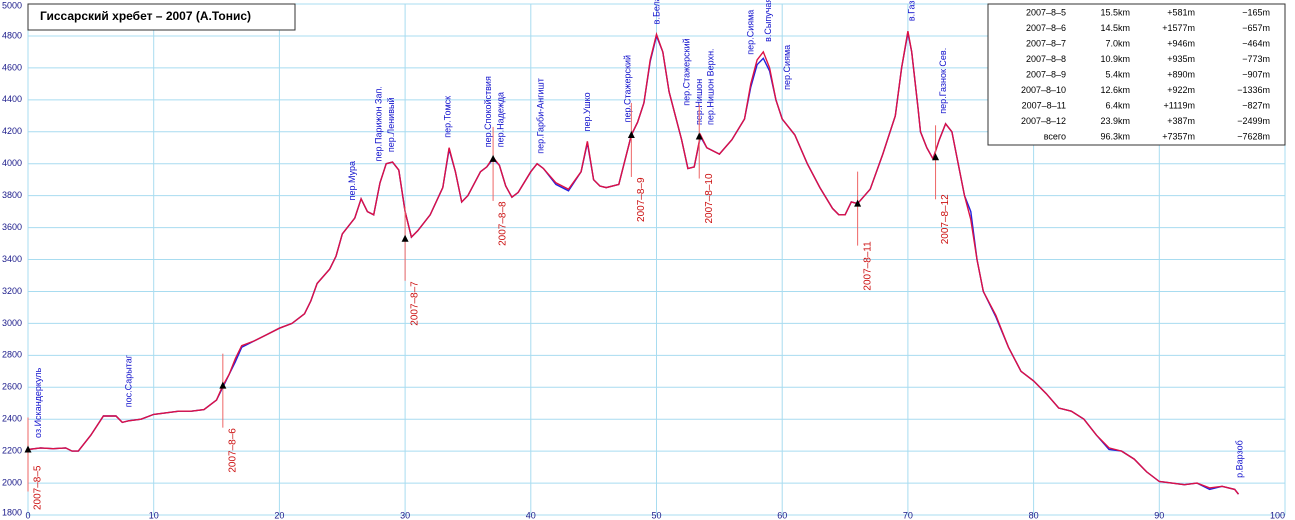 Image resolution: width=1295 pixels, height=520 pixels. Describe the element at coordinates (1181, 12) in the screenshot. I see `table-cell: +581m` at that location.